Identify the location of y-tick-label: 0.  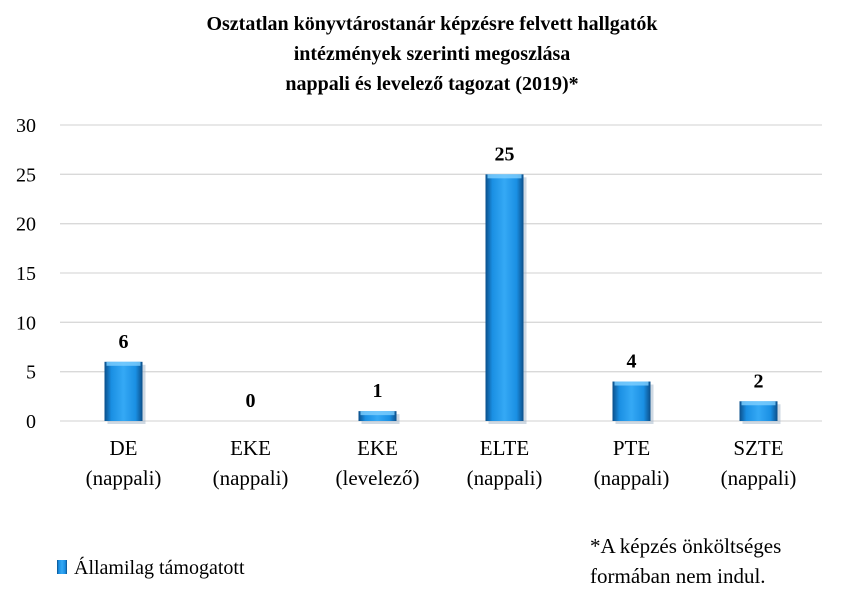
(31, 422).